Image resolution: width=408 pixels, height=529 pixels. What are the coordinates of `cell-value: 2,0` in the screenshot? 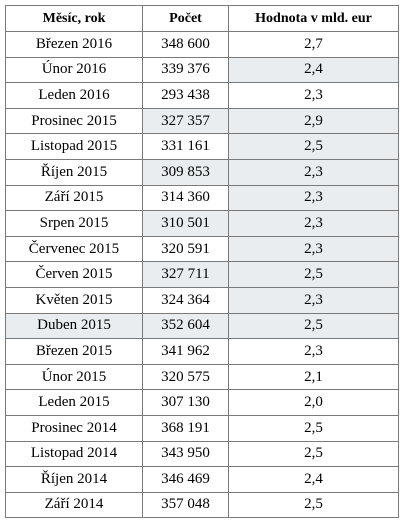 It's located at (313, 402).